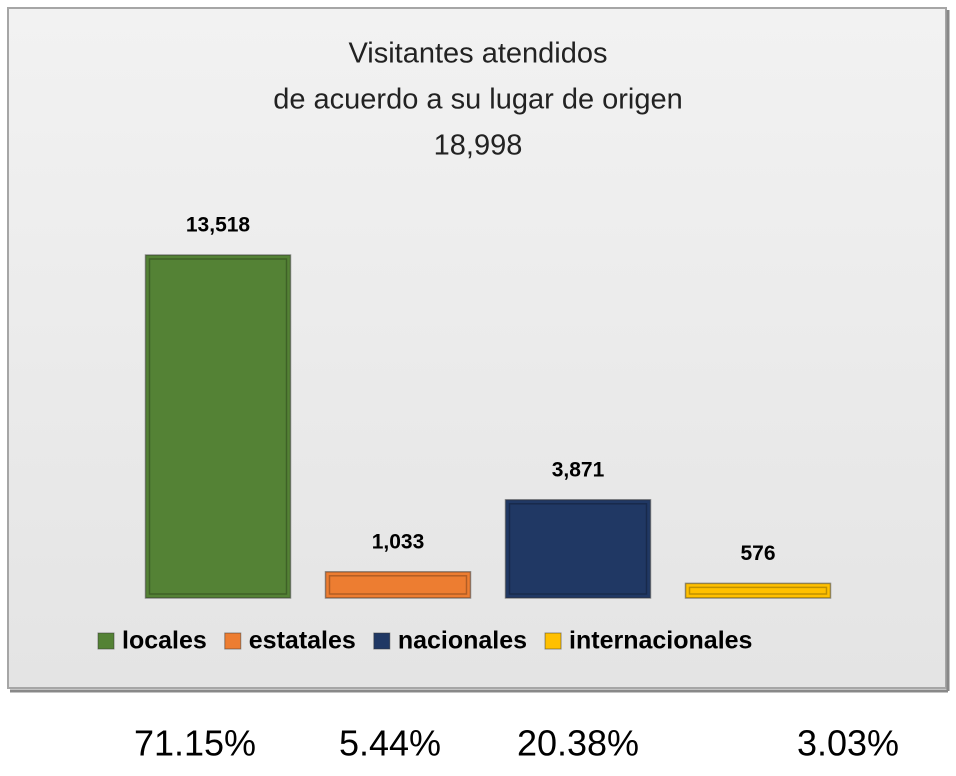  What do you see at coordinates (660, 641) in the screenshot?
I see `legend-label: internacionales` at bounding box center [660, 641].